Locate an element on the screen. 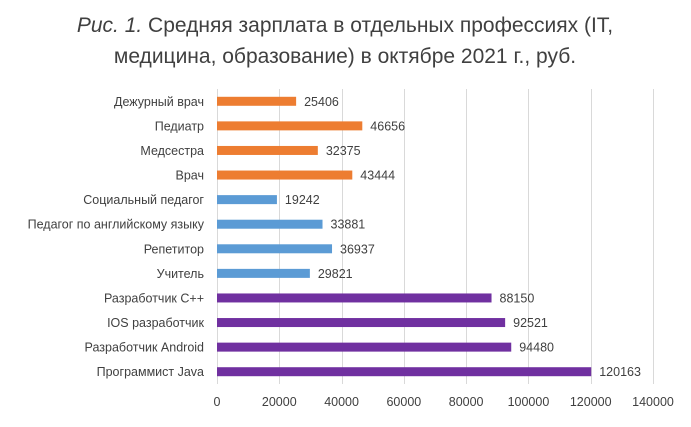  data-label: 46656 is located at coordinates (387, 126).